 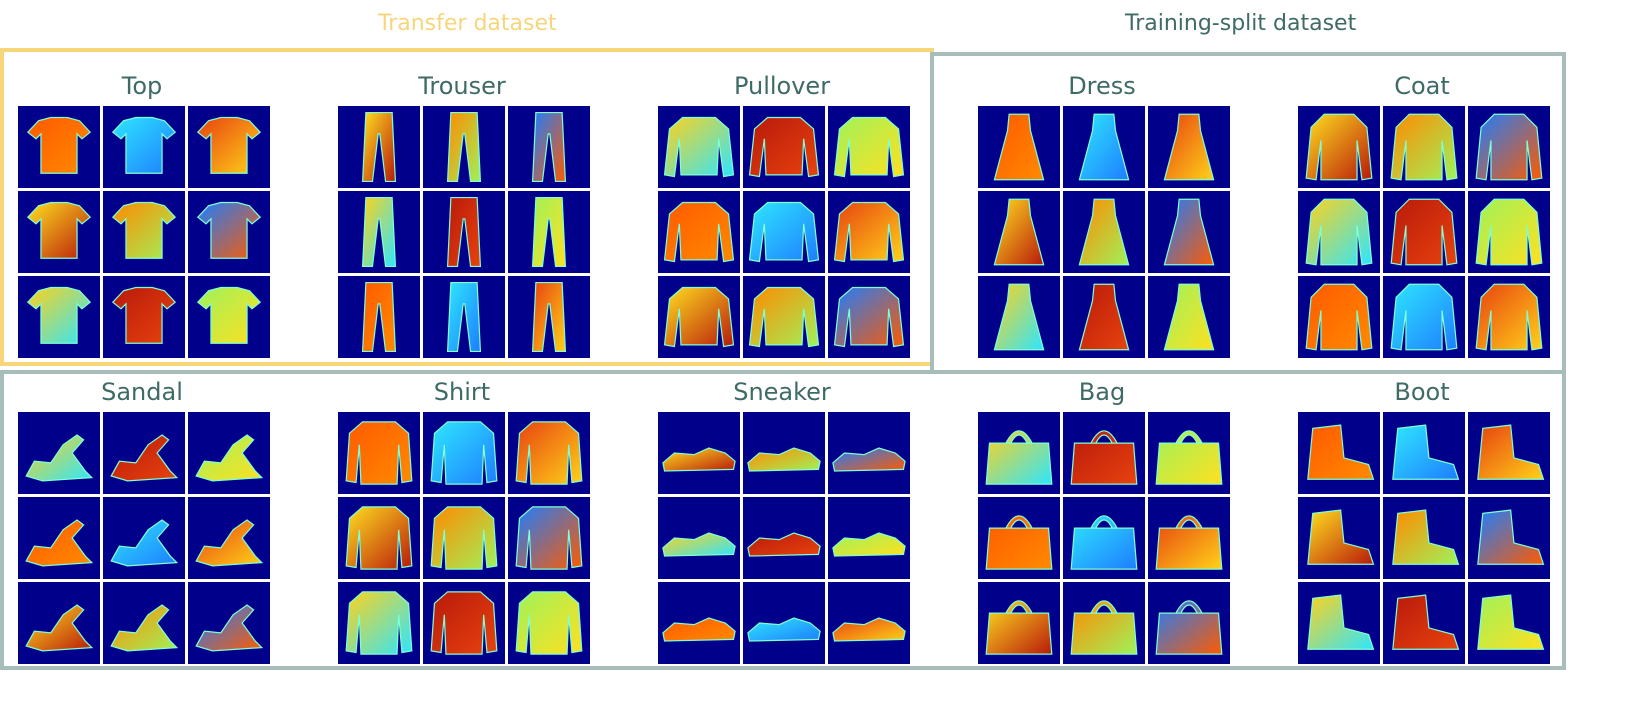 I want to click on panel-title: Dress, so click(x=1102, y=86).